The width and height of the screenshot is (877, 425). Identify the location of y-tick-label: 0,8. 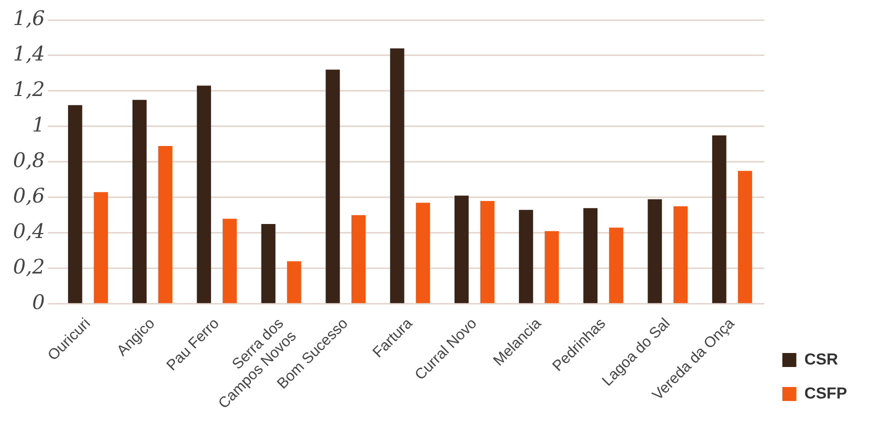
(28, 160).